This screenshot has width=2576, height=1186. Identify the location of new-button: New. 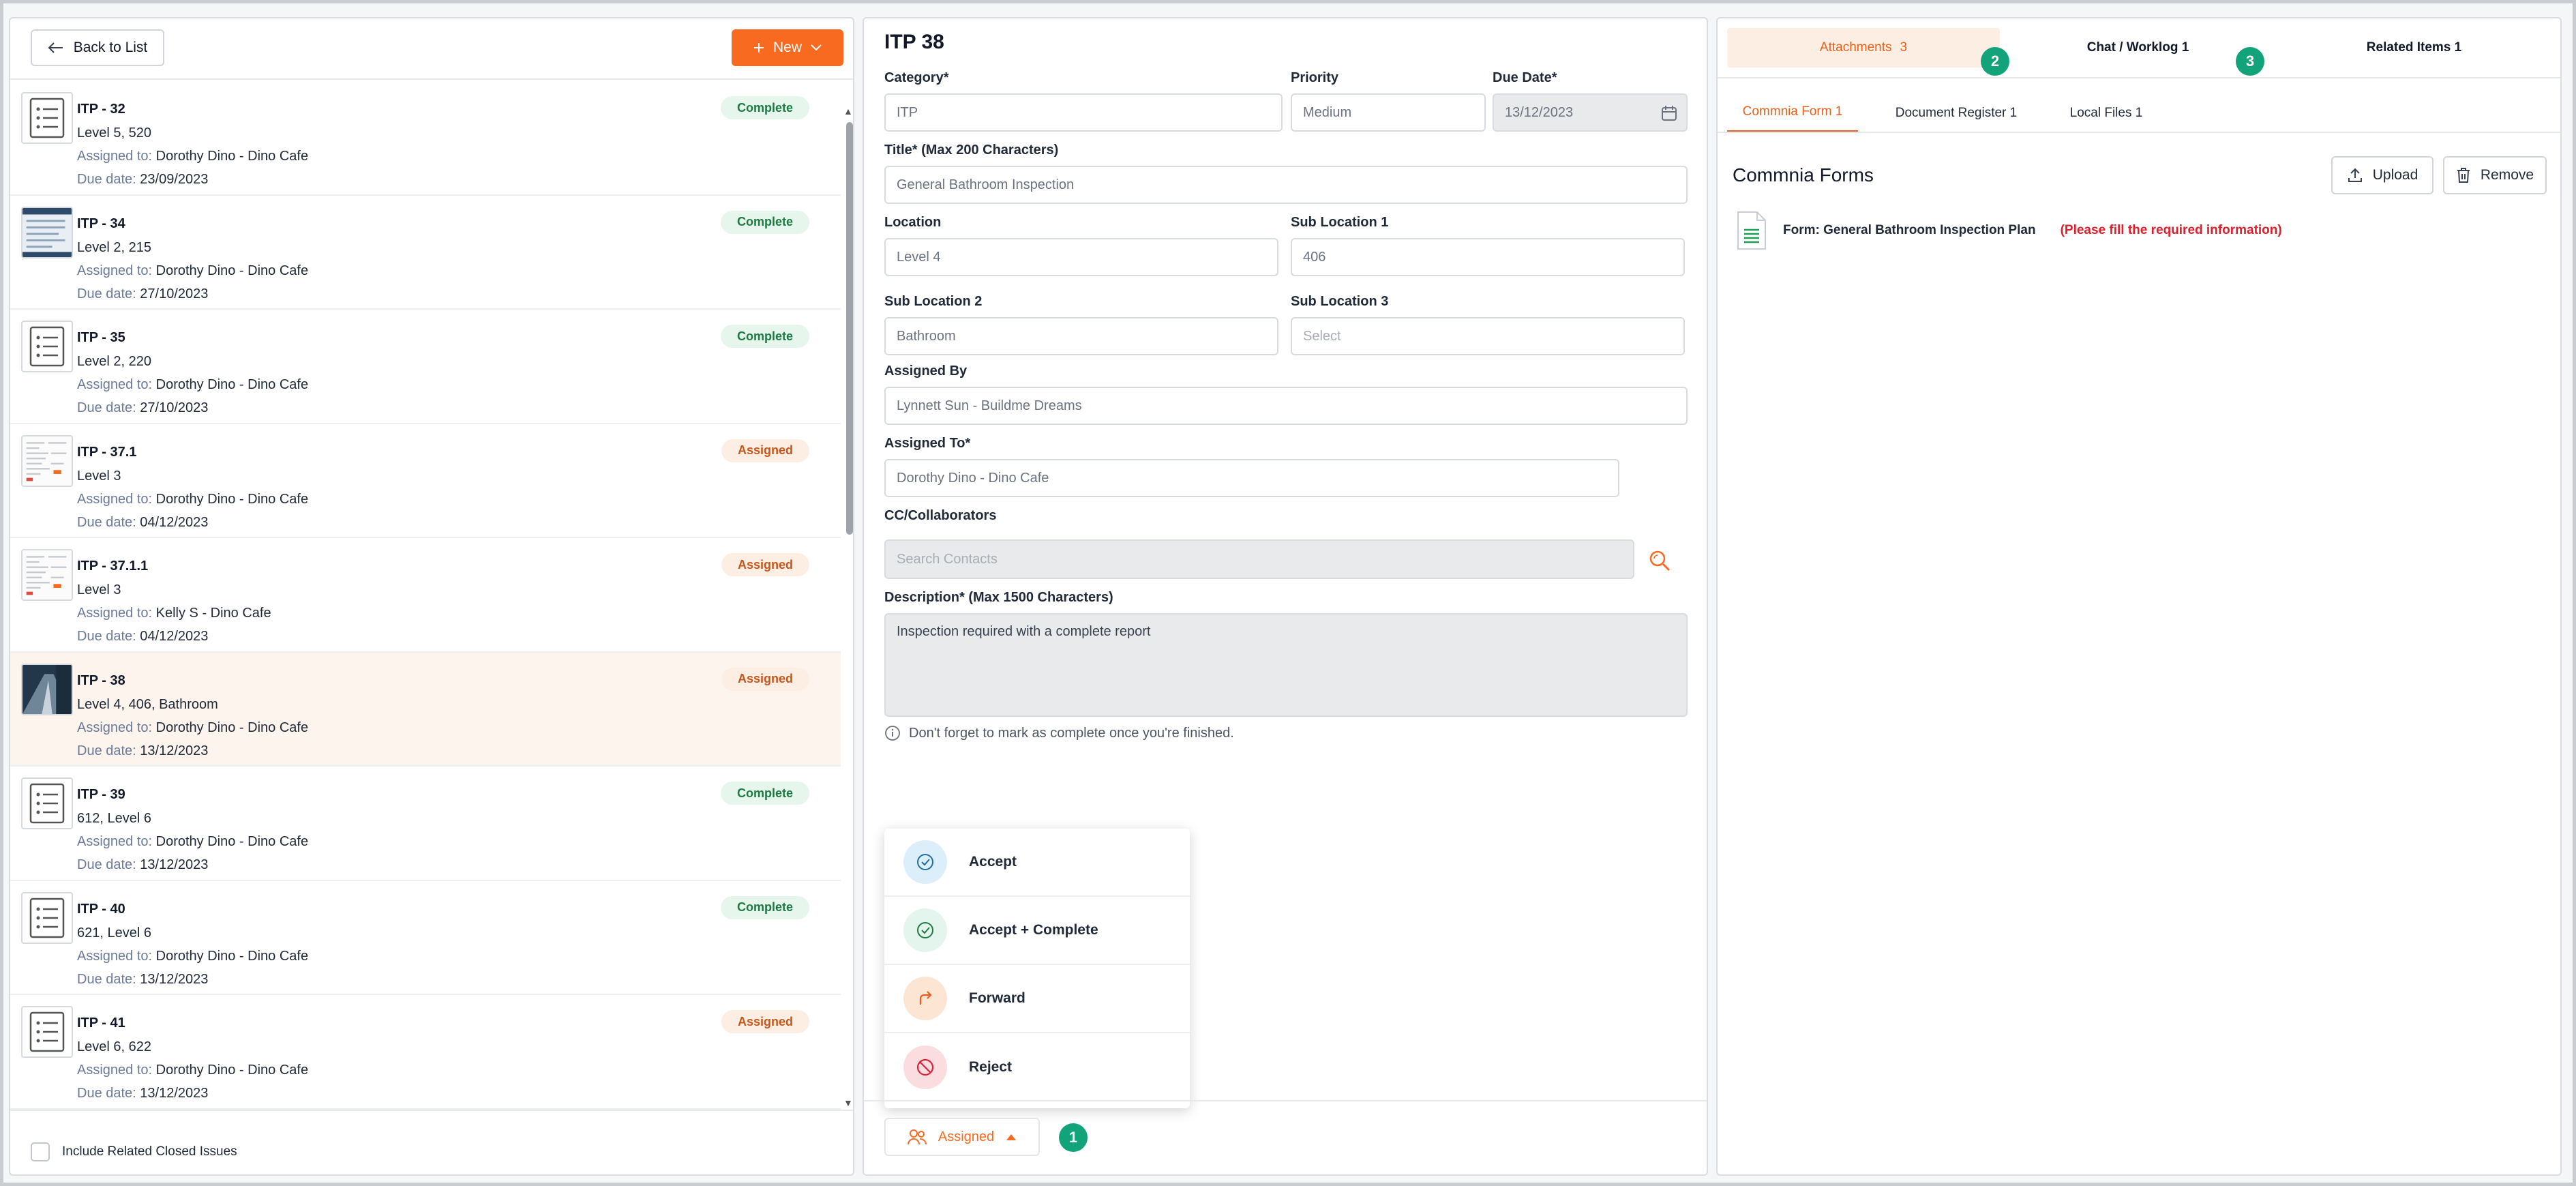
(787, 47).